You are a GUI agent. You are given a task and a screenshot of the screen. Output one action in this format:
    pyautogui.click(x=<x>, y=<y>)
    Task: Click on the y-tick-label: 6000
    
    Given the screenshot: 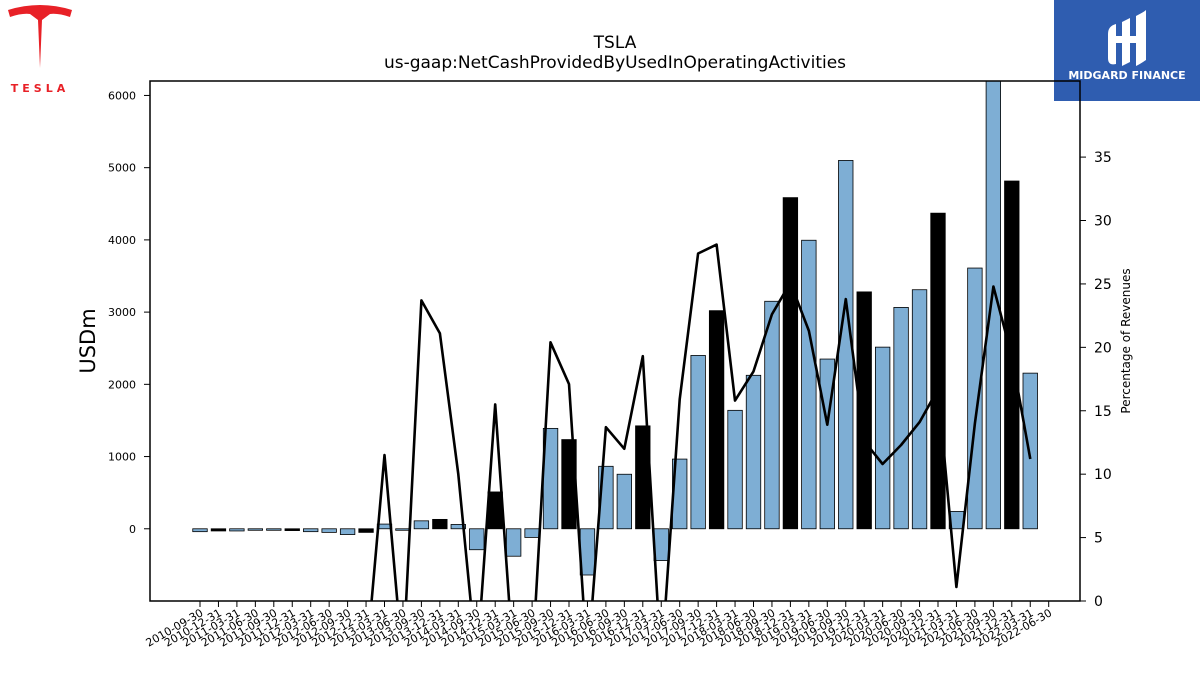 What is the action you would take?
    pyautogui.click(x=122, y=95)
    